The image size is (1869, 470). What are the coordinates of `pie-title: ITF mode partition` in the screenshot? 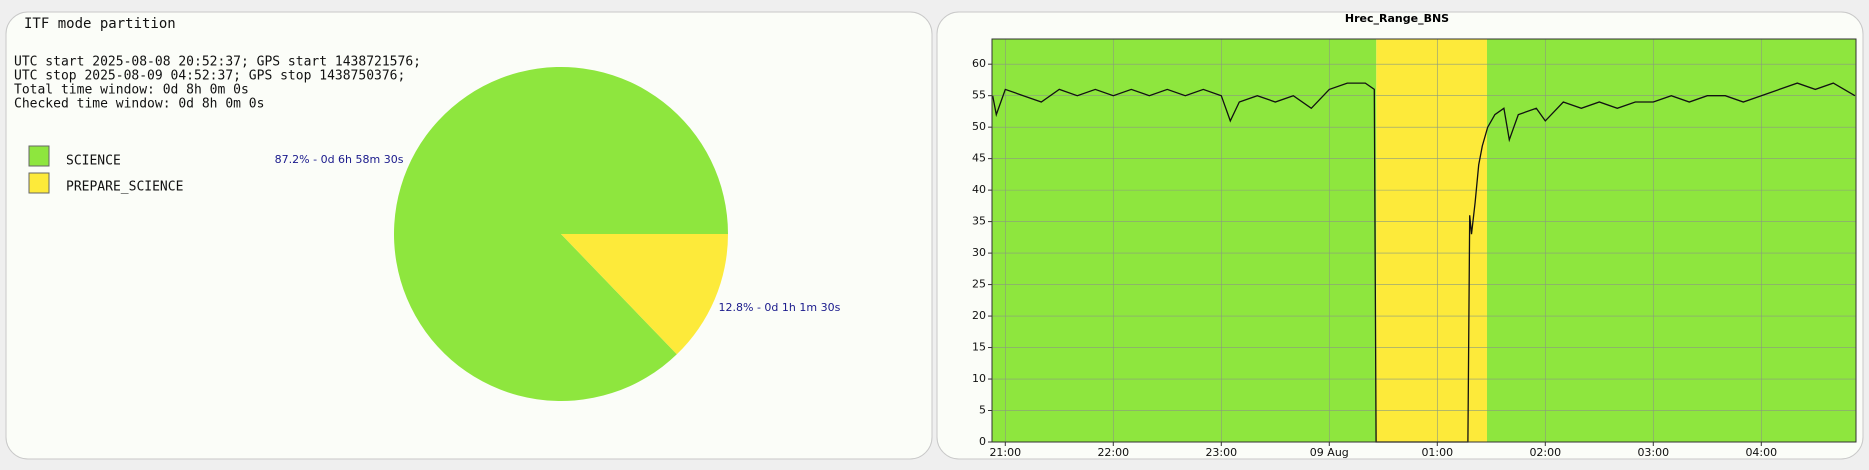 It's located at (100, 24).